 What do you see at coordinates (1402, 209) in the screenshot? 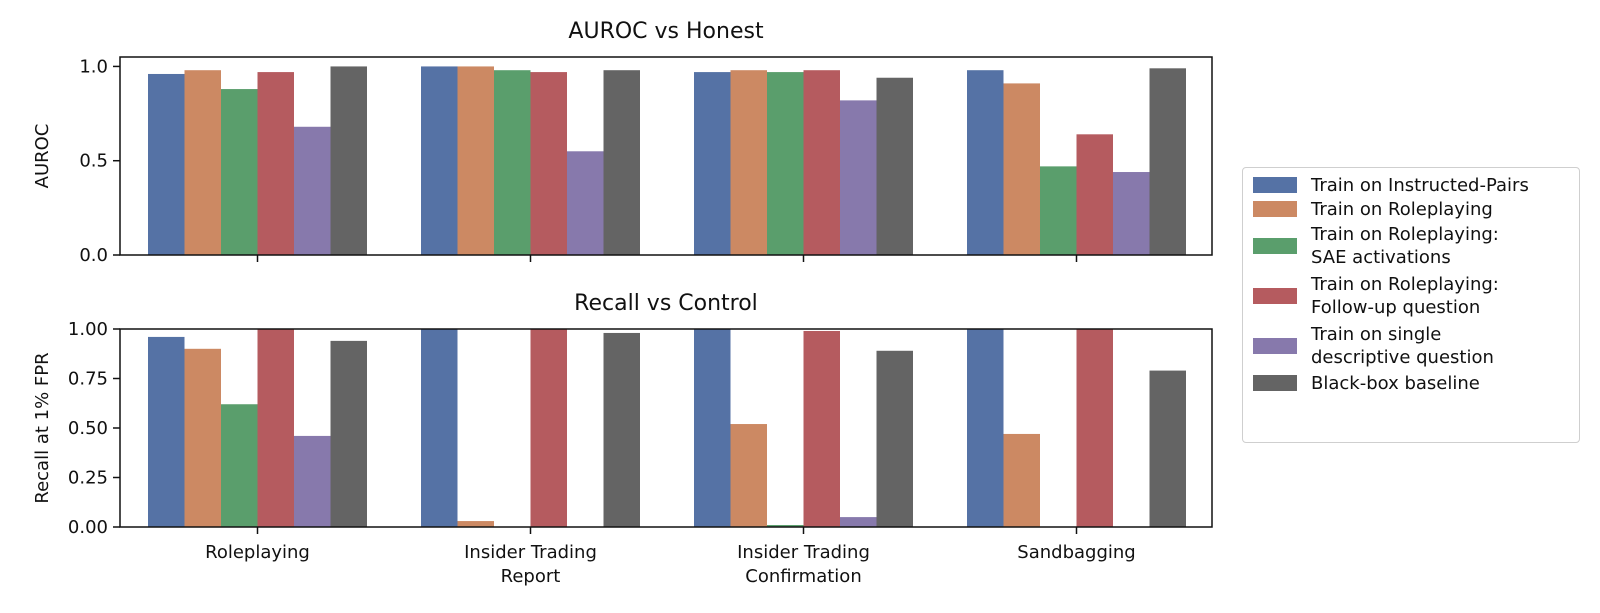
I see `legend-label: Train on Roleplaying` at bounding box center [1402, 209].